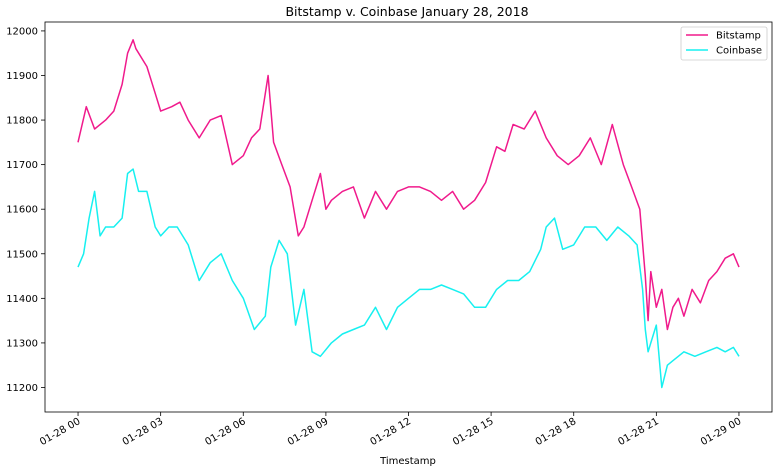  Describe the element at coordinates (308, 432) in the screenshot. I see `x-tick-label: 01-28 09` at that location.